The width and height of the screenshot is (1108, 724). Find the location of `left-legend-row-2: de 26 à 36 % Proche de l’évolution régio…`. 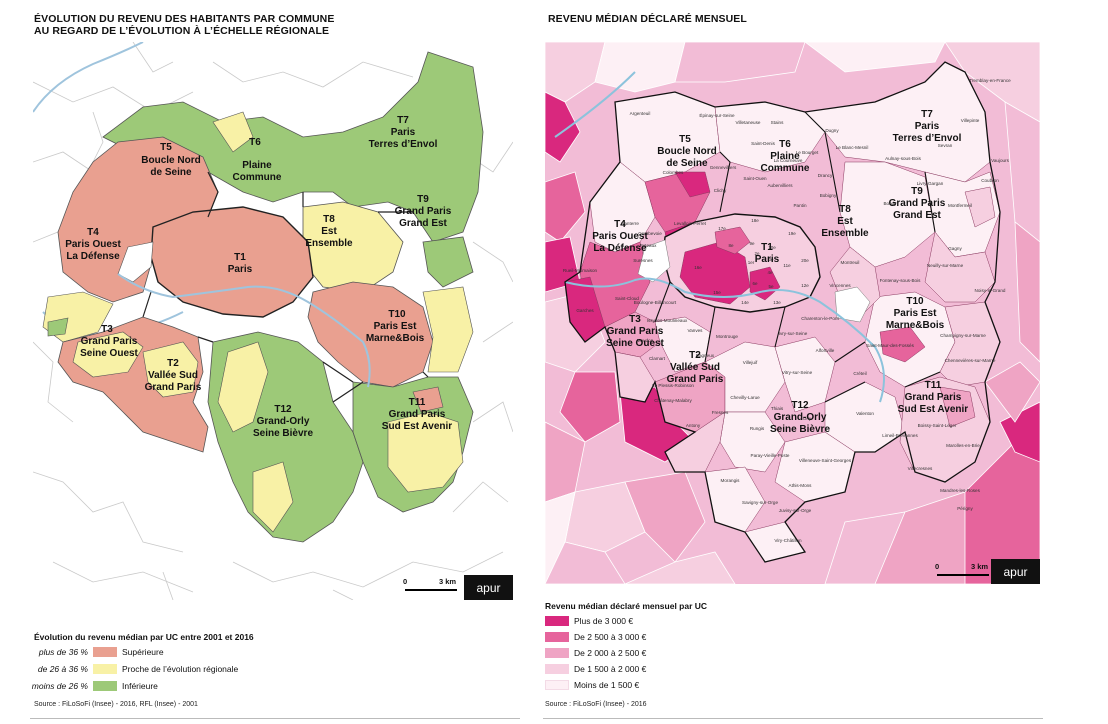

left-legend-row-2: de 26 à 36 % Proche de l’évolution régio… is located at coordinates (130, 669).